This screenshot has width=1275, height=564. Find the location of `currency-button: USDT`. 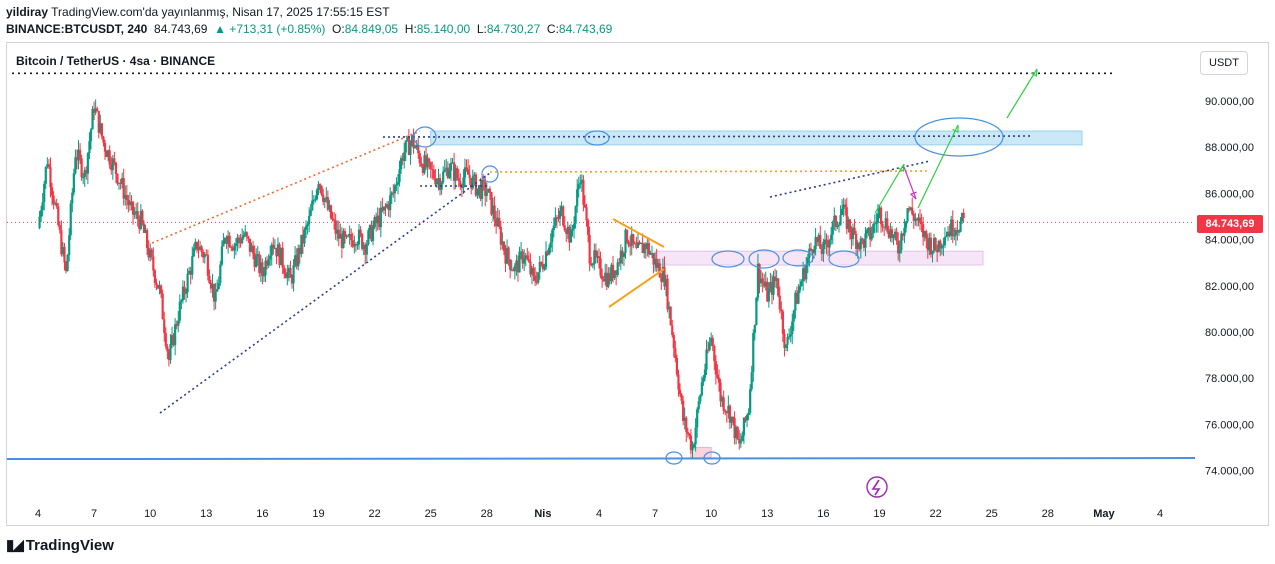

currency-button: USDT is located at coordinates (1224, 63).